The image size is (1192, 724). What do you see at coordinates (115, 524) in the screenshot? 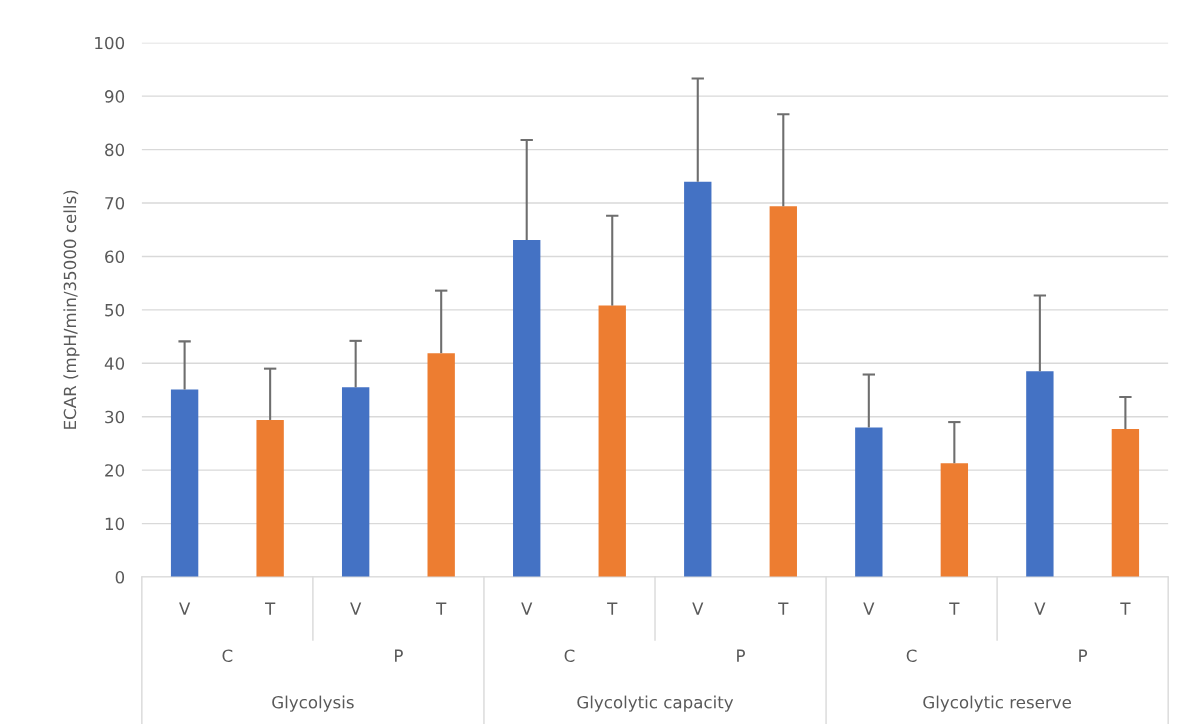
I see `y-tick-label: 10` at bounding box center [115, 524].